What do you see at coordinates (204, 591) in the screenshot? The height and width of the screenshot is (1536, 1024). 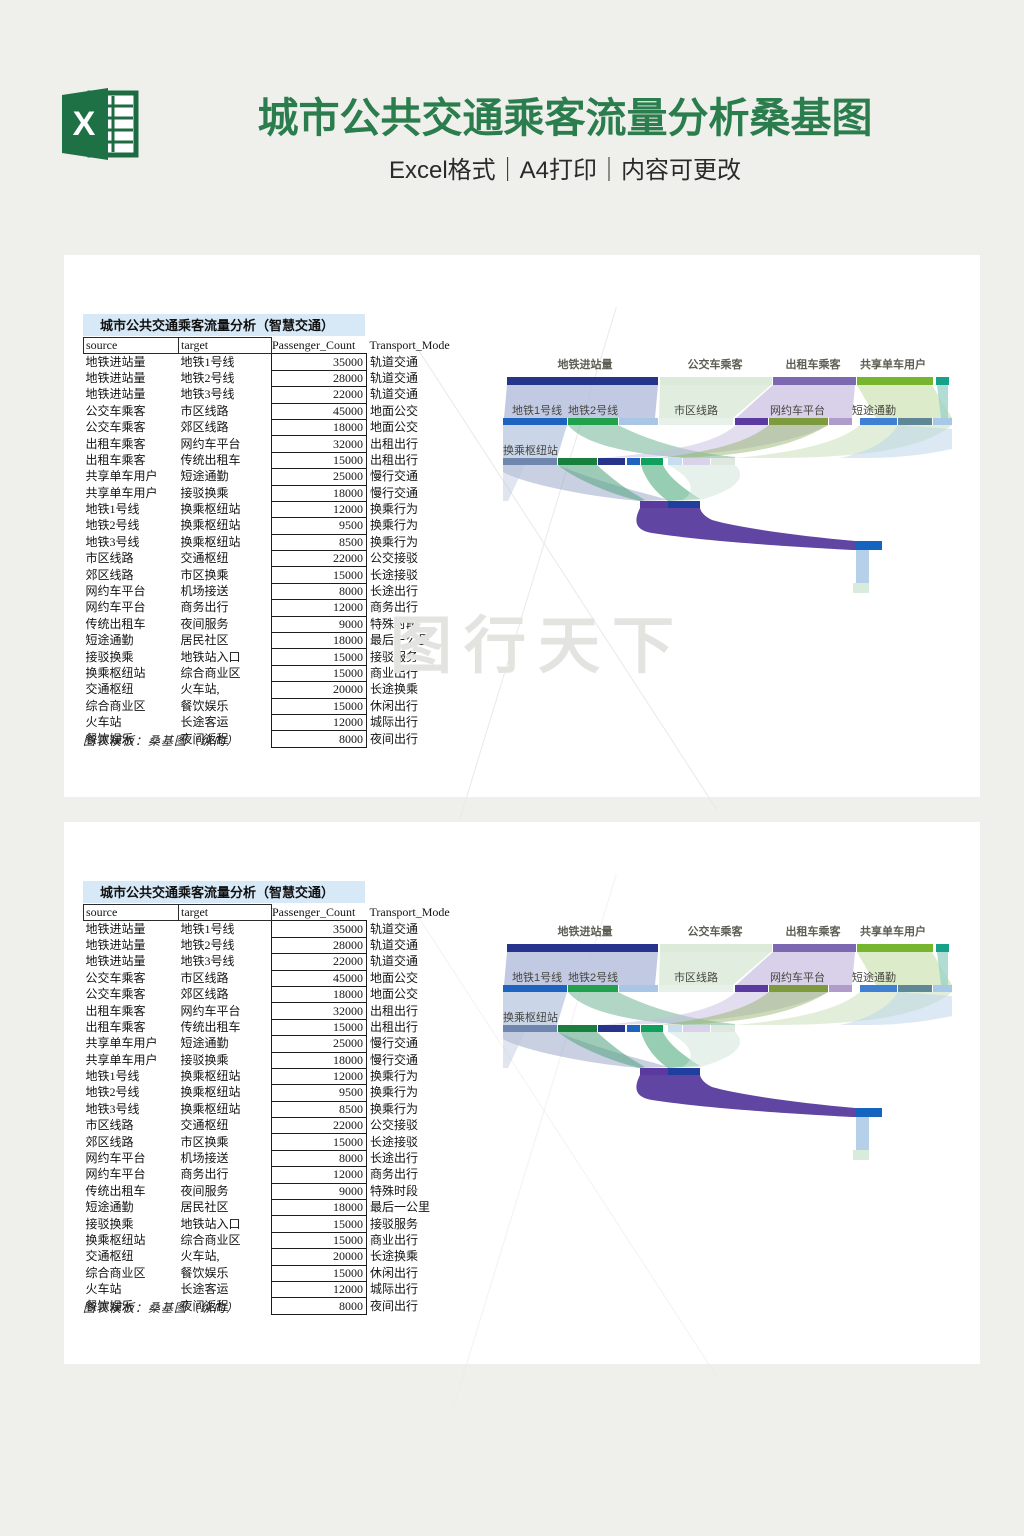 I see `cell-target: 机场接送` at bounding box center [204, 591].